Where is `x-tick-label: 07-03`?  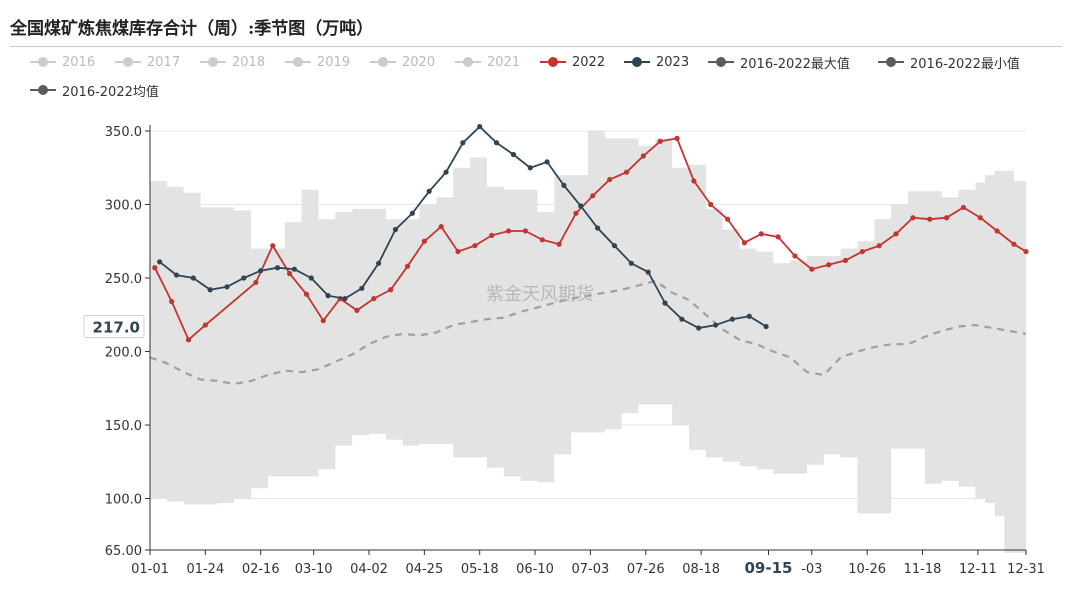 x-tick-label: 07-03 is located at coordinates (591, 569).